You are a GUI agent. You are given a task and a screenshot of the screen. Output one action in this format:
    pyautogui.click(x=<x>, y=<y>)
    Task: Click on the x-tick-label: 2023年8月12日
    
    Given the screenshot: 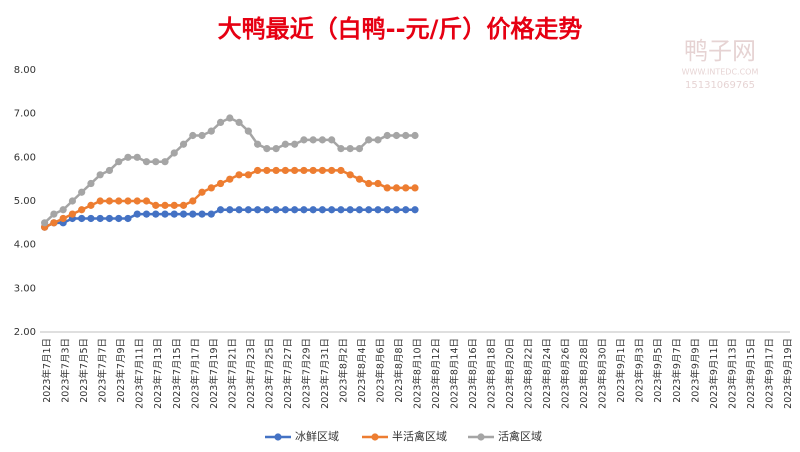 What is the action you would take?
    pyautogui.click(x=436, y=373)
    